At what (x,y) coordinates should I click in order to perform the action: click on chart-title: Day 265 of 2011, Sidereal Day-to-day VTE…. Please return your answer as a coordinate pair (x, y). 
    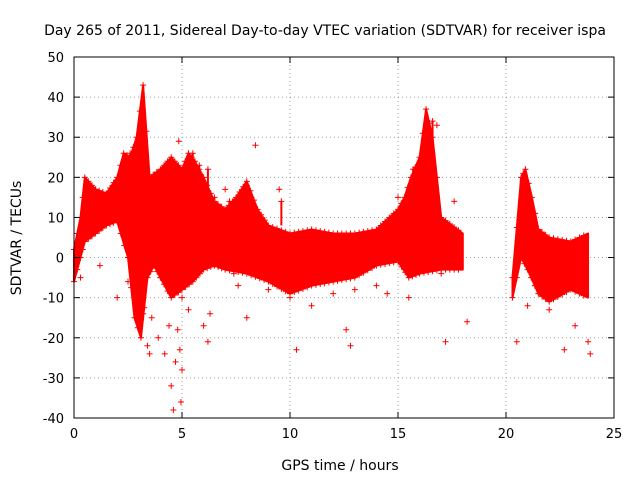
    Looking at the image, I should click on (325, 31).